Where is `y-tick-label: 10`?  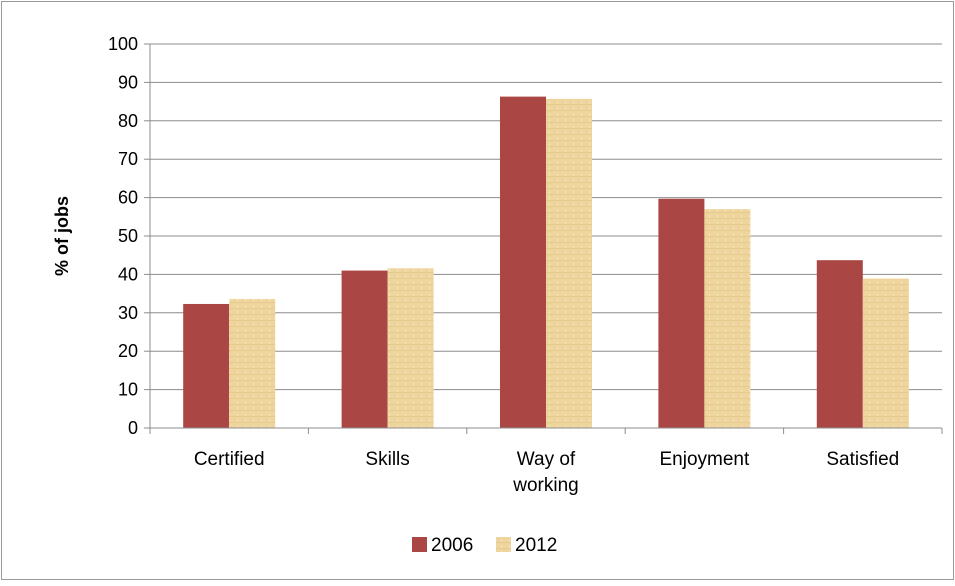
y-tick-label: 10 is located at coordinates (128, 390).